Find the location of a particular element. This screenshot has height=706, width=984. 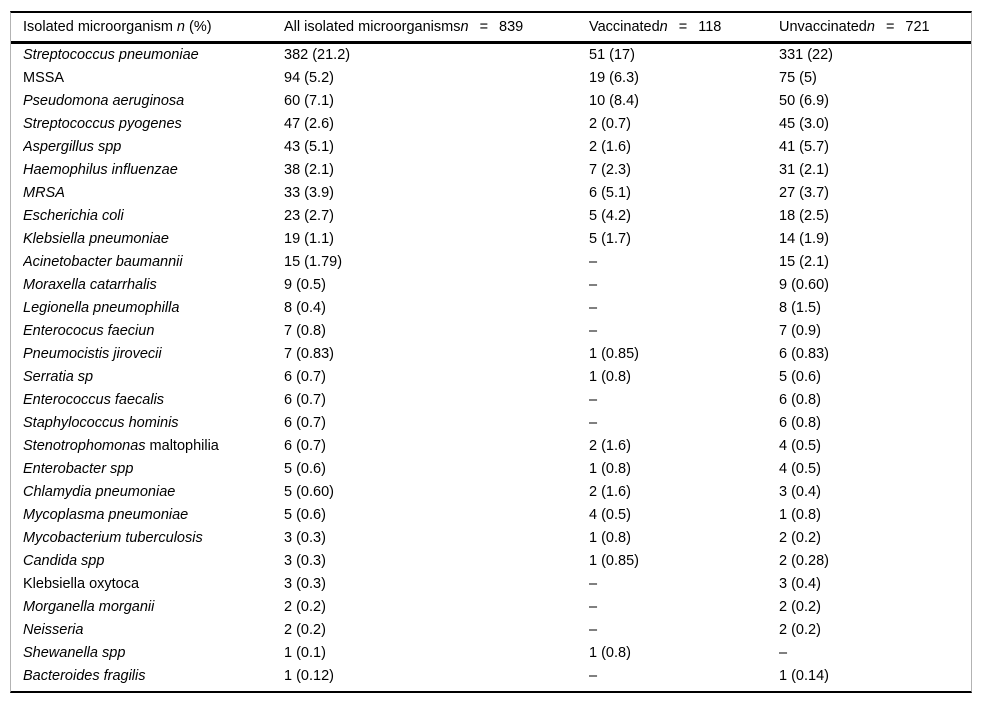

header-col4-n: n is located at coordinates (870, 27).